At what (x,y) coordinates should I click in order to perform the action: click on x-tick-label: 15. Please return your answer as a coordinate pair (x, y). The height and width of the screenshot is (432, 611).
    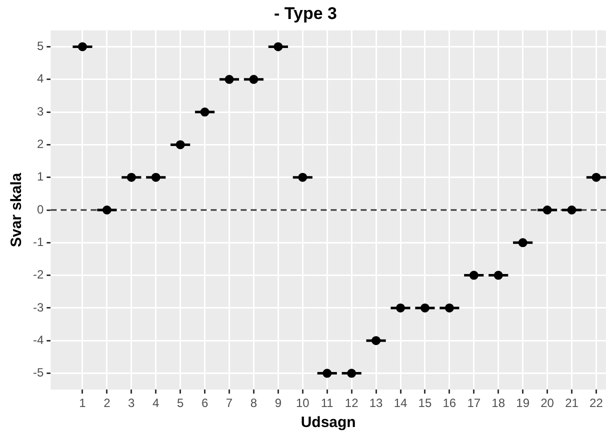
    Looking at the image, I should click on (425, 403).